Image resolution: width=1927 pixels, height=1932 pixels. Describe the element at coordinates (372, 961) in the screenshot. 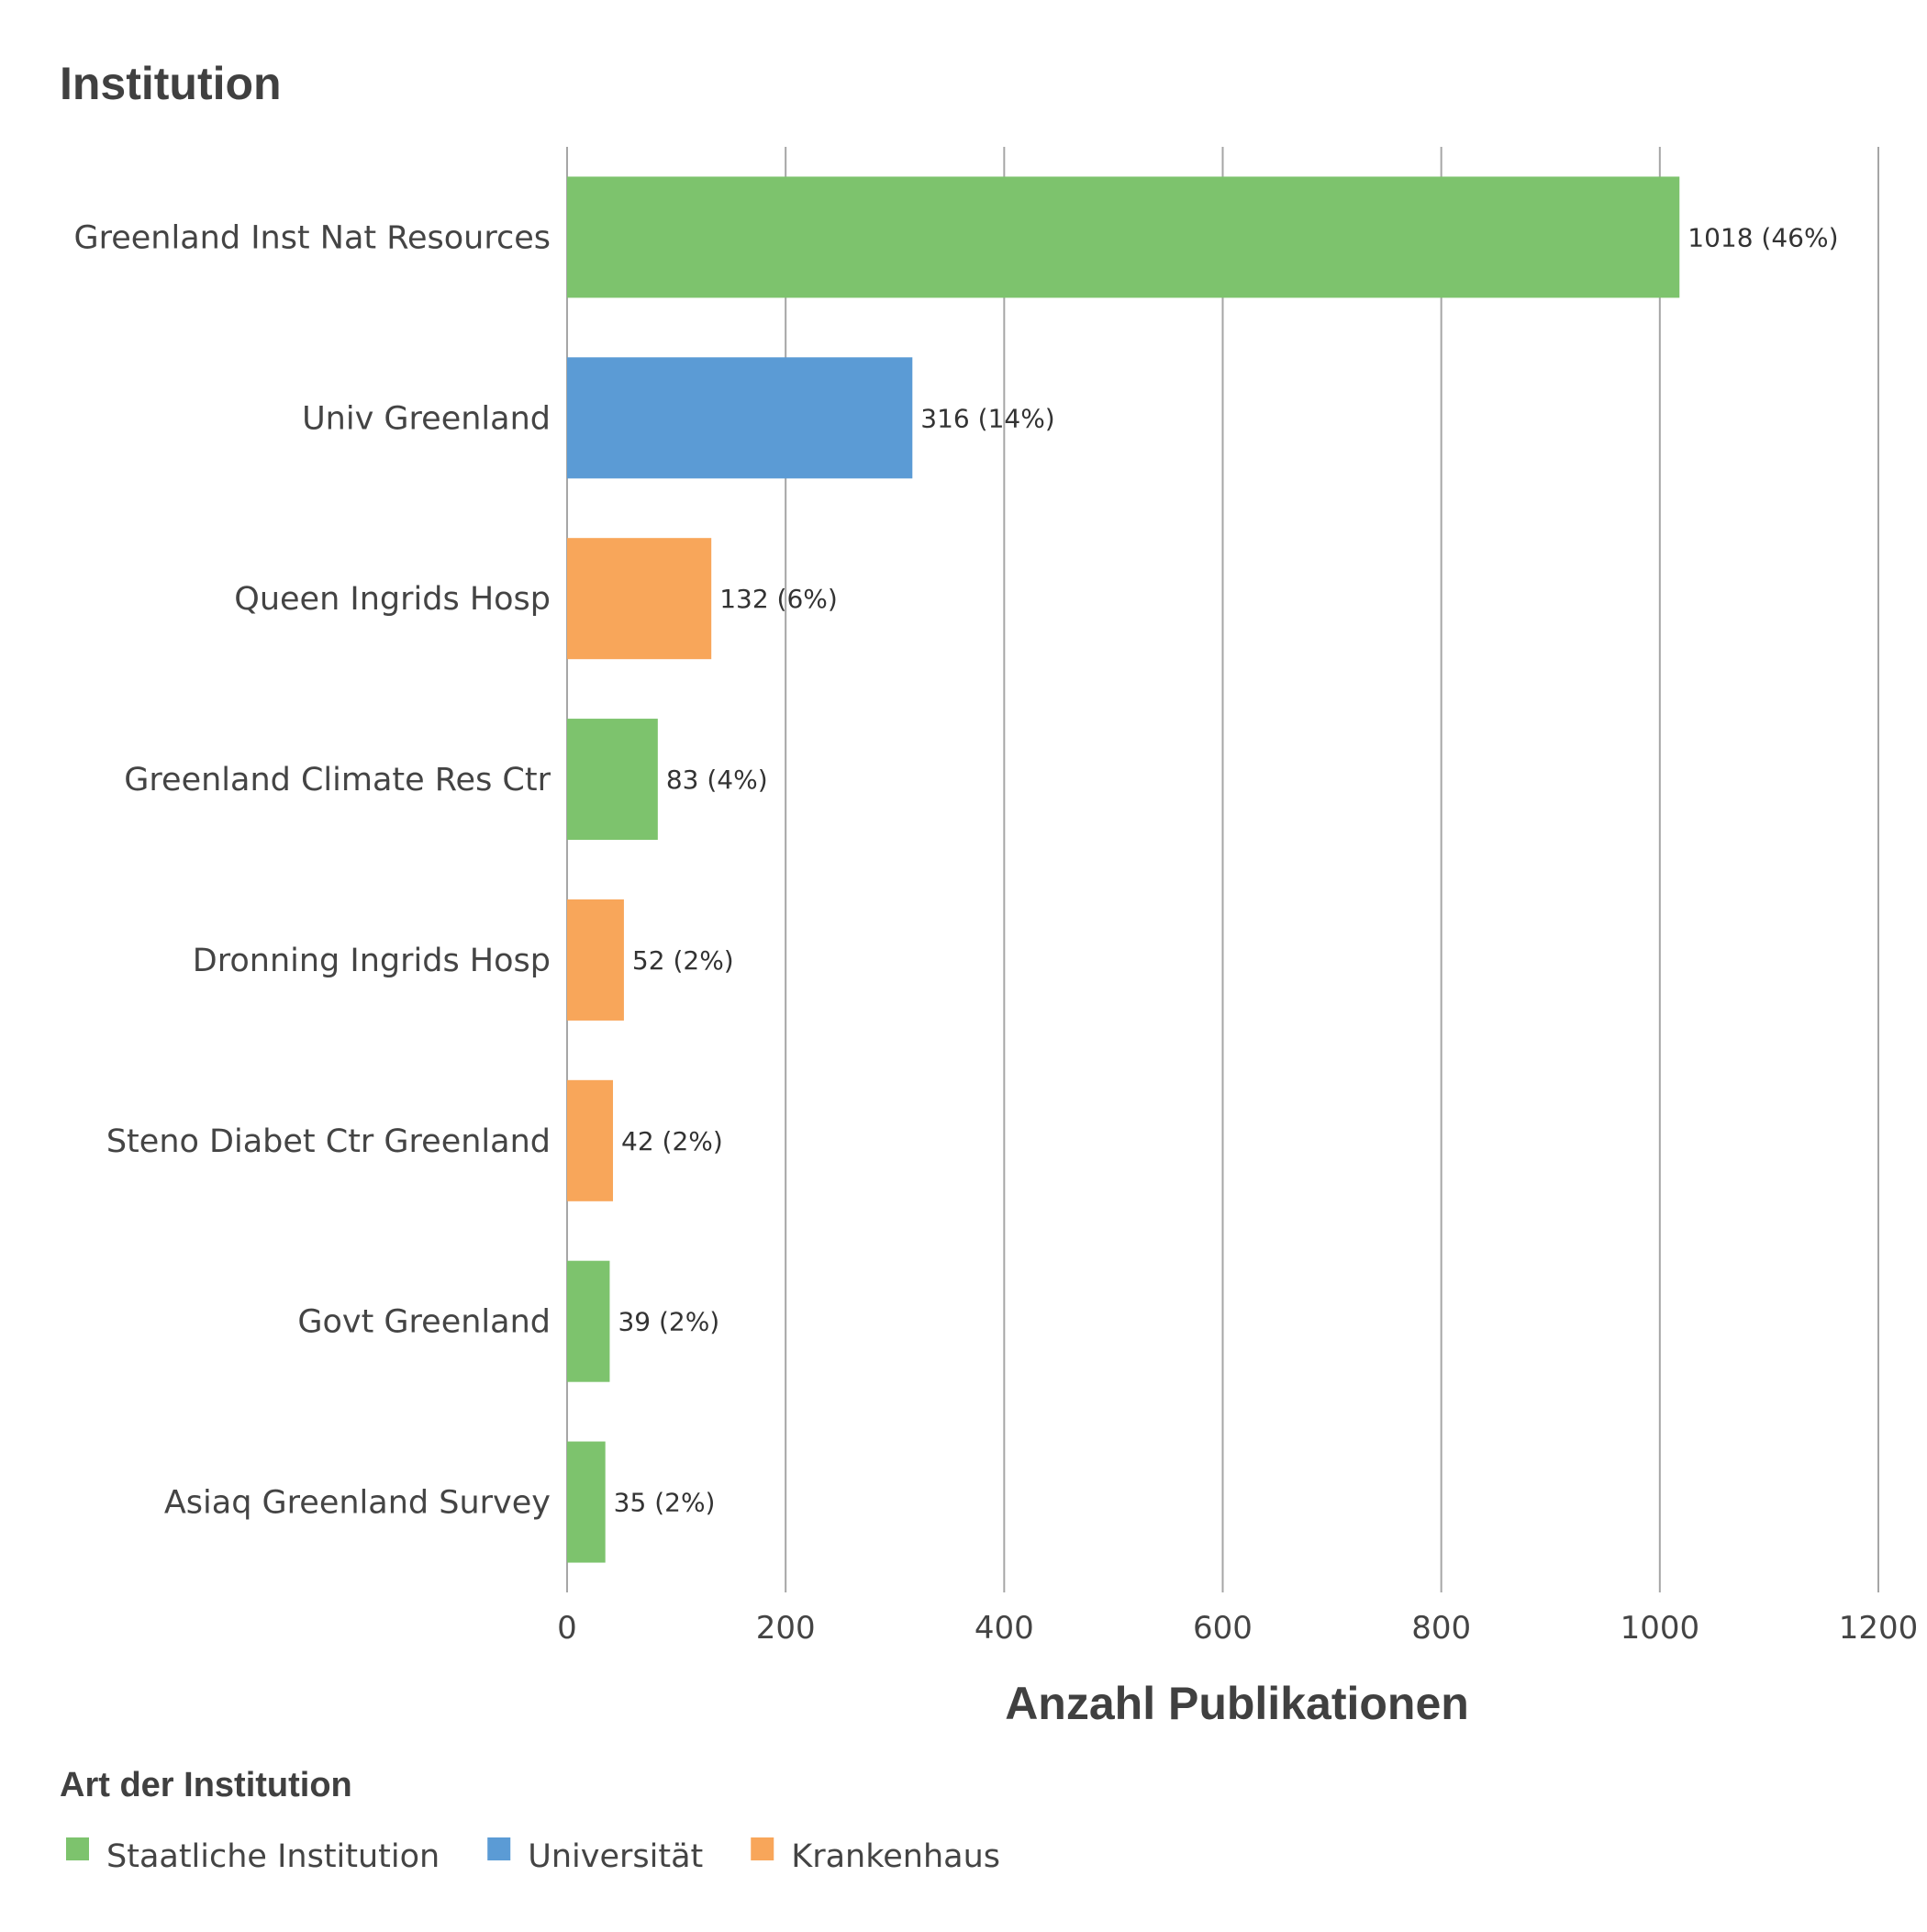

I see `category-label: Dronning Ingrids Hosp` at that location.